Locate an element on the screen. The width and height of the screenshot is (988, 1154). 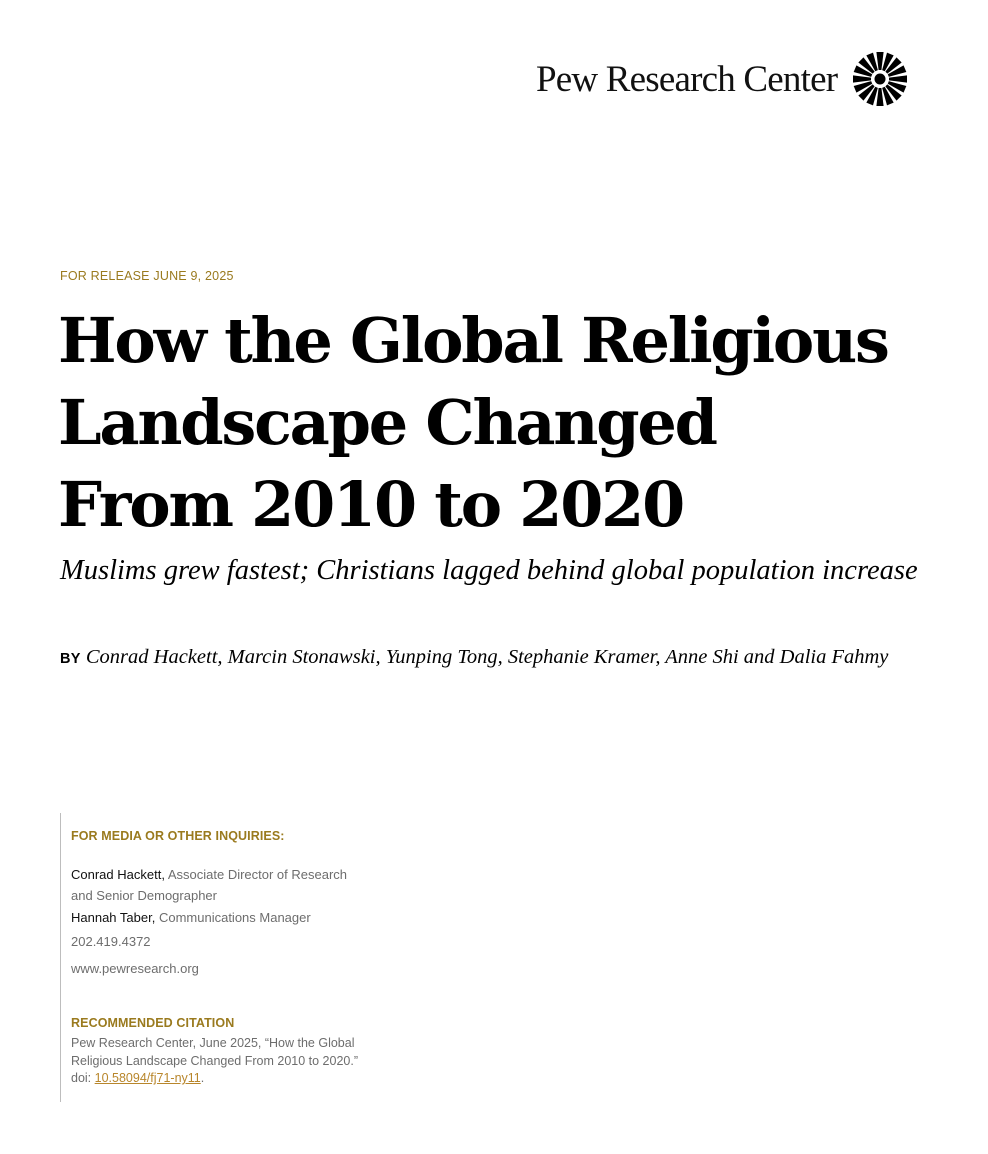
citation-end: . is located at coordinates (202, 1078).